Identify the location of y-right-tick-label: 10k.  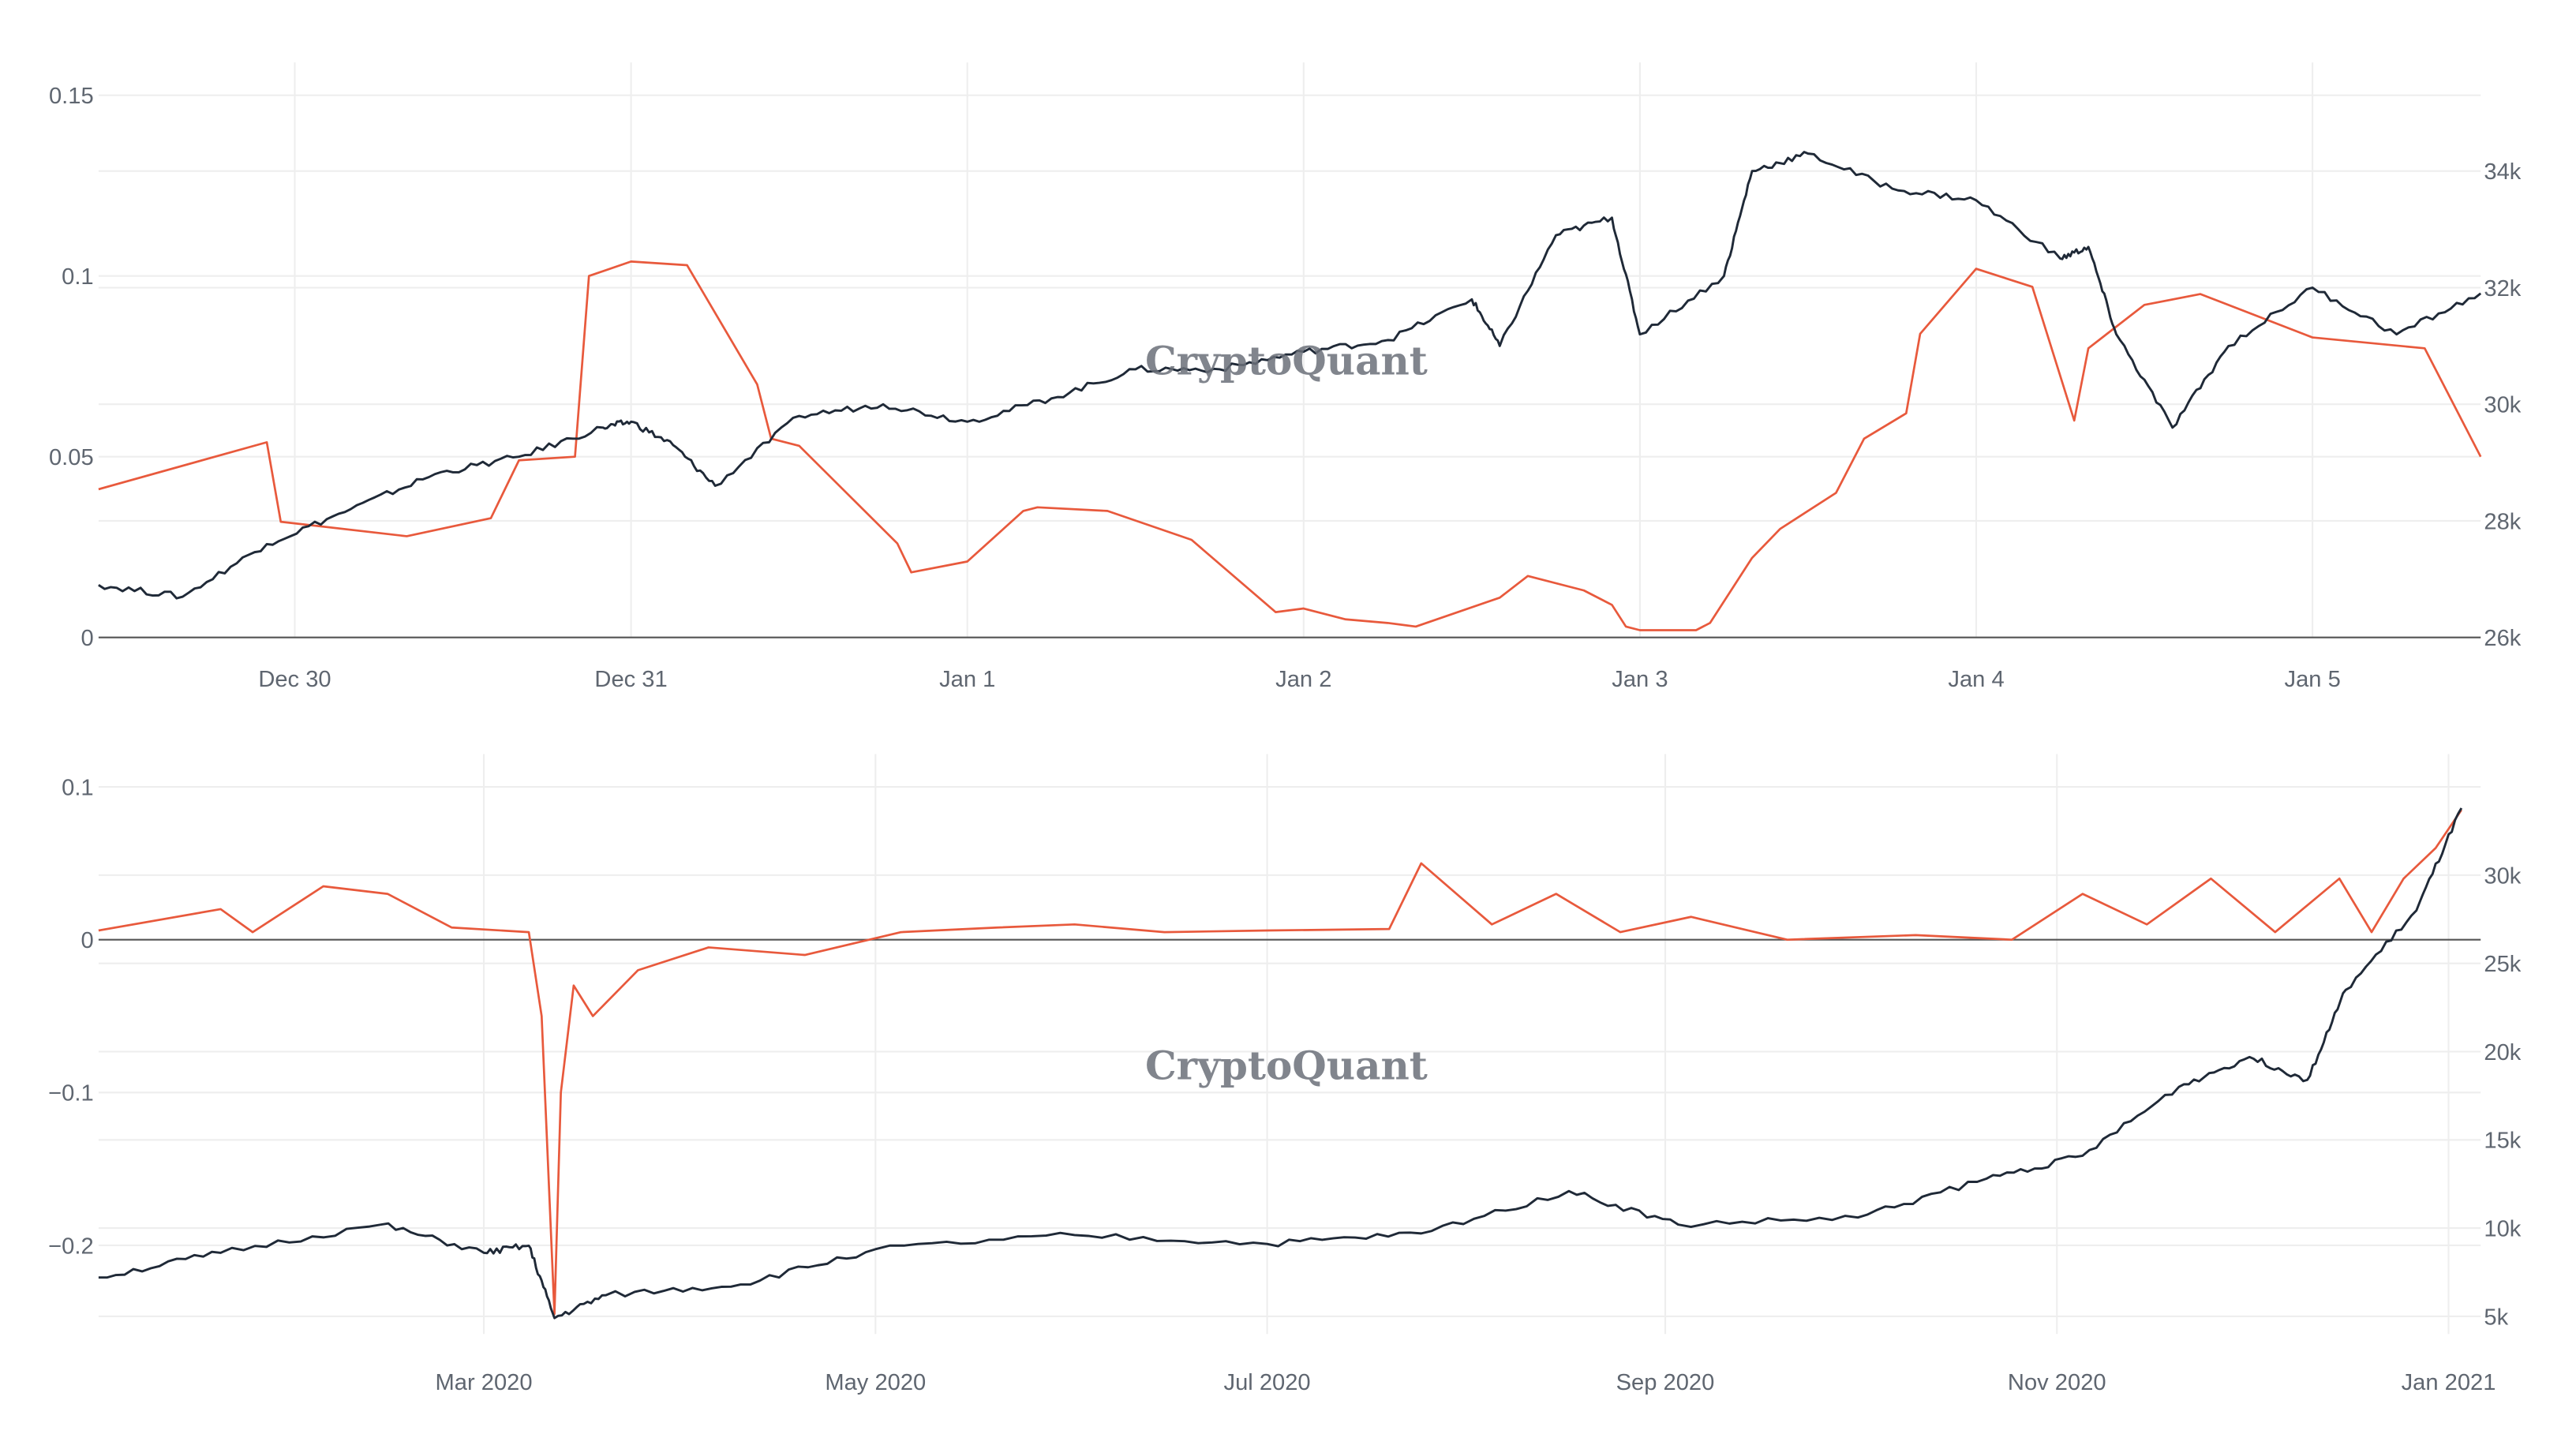
(2502, 1229).